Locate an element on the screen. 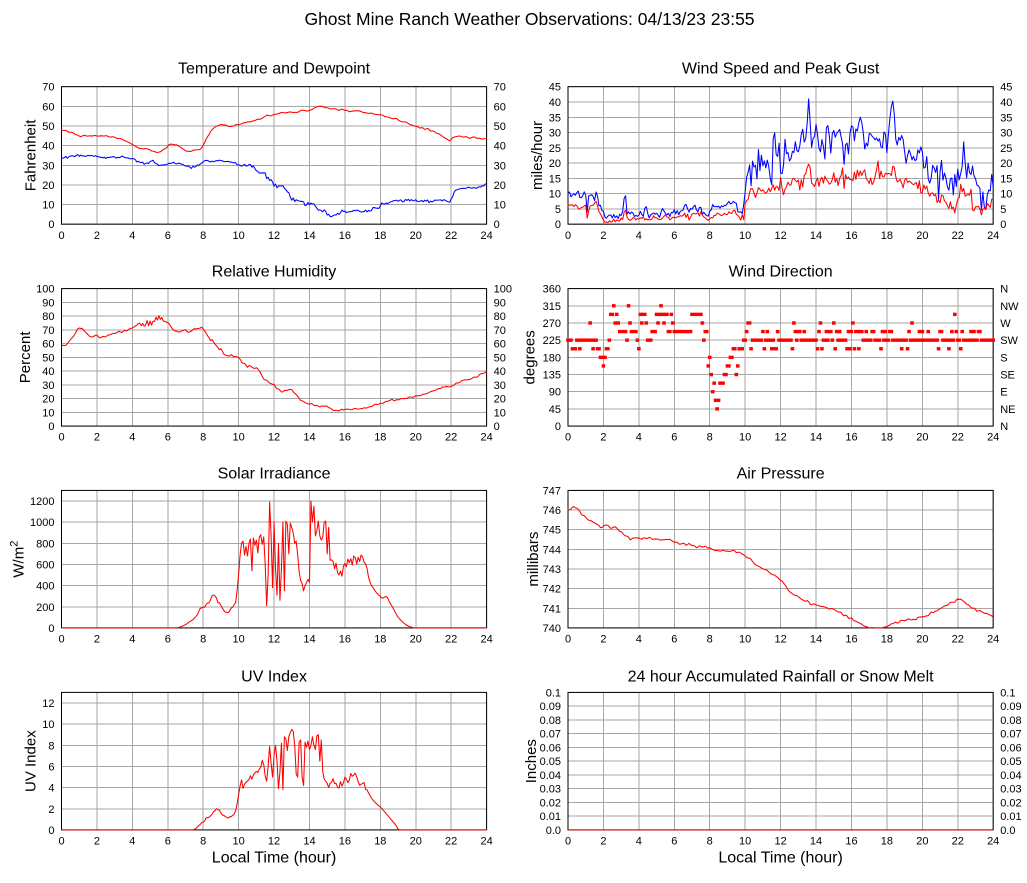 The image size is (1027, 883). svg-text: 0.01 is located at coordinates (1010, 817).